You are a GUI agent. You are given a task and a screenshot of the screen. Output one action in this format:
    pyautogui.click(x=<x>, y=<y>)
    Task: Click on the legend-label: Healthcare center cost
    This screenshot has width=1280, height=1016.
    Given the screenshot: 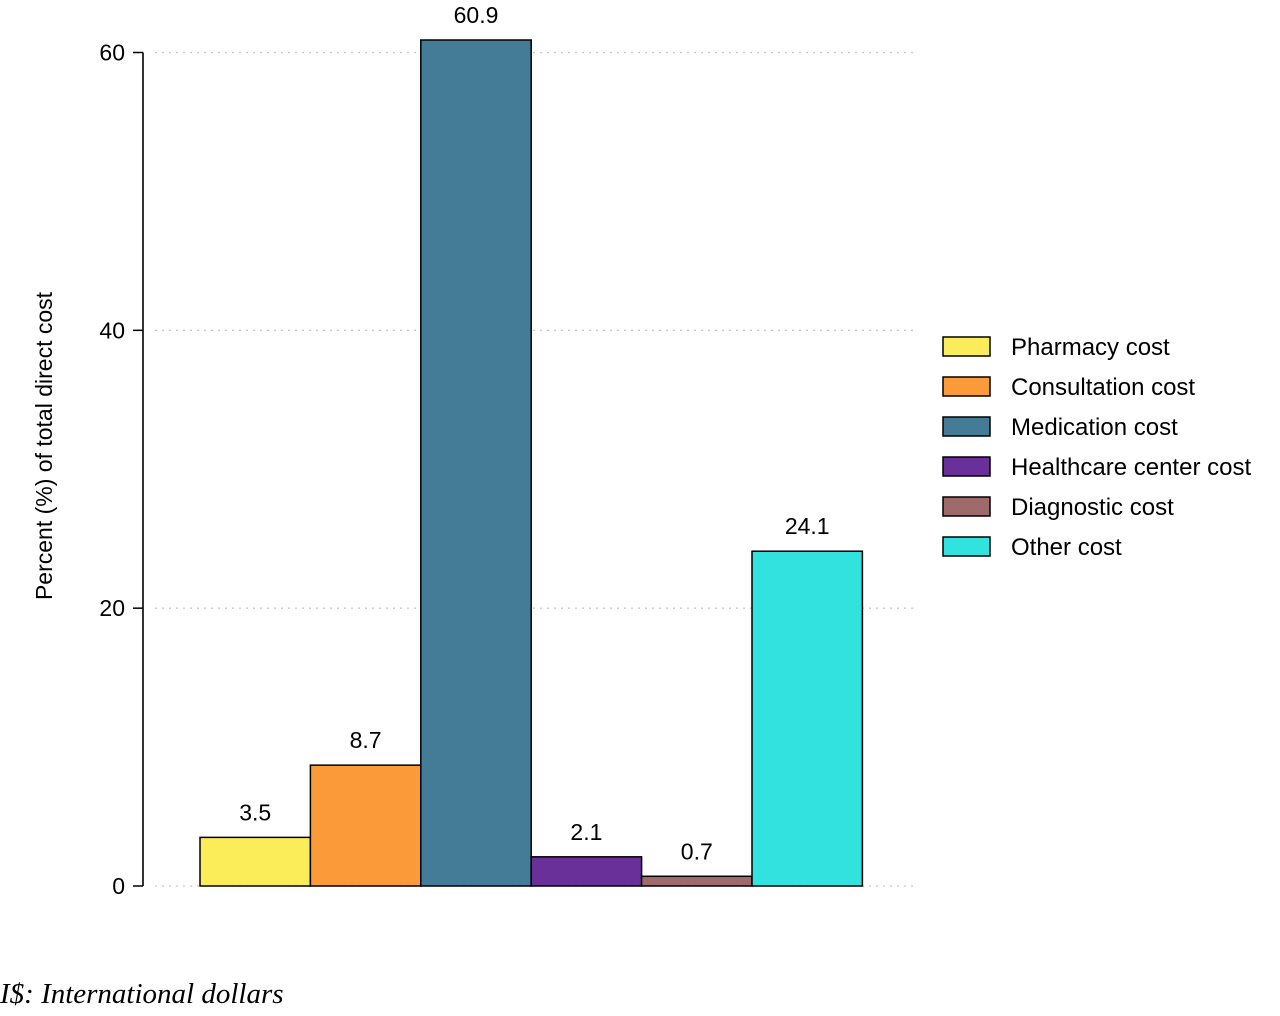 What is the action you would take?
    pyautogui.click(x=1131, y=467)
    